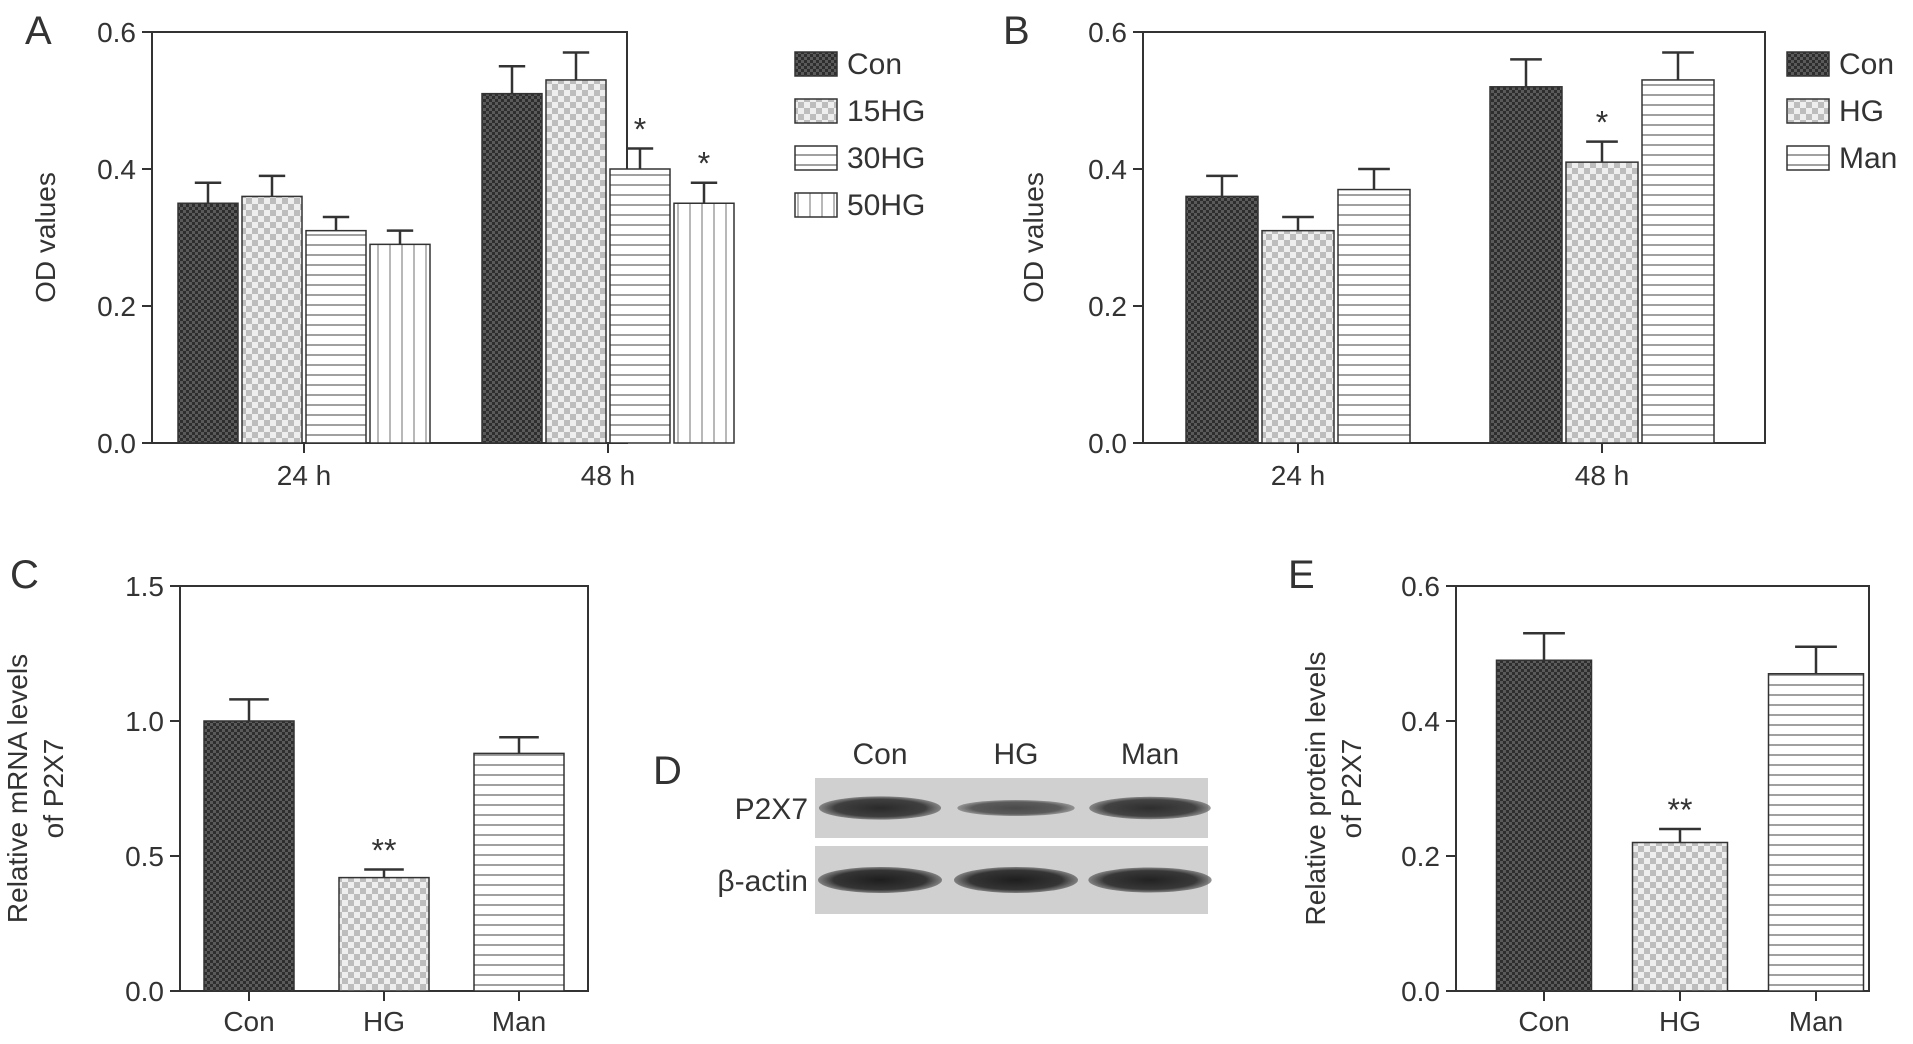  Describe the element at coordinates (38, 31) in the screenshot. I see `panel-letter: A` at that location.